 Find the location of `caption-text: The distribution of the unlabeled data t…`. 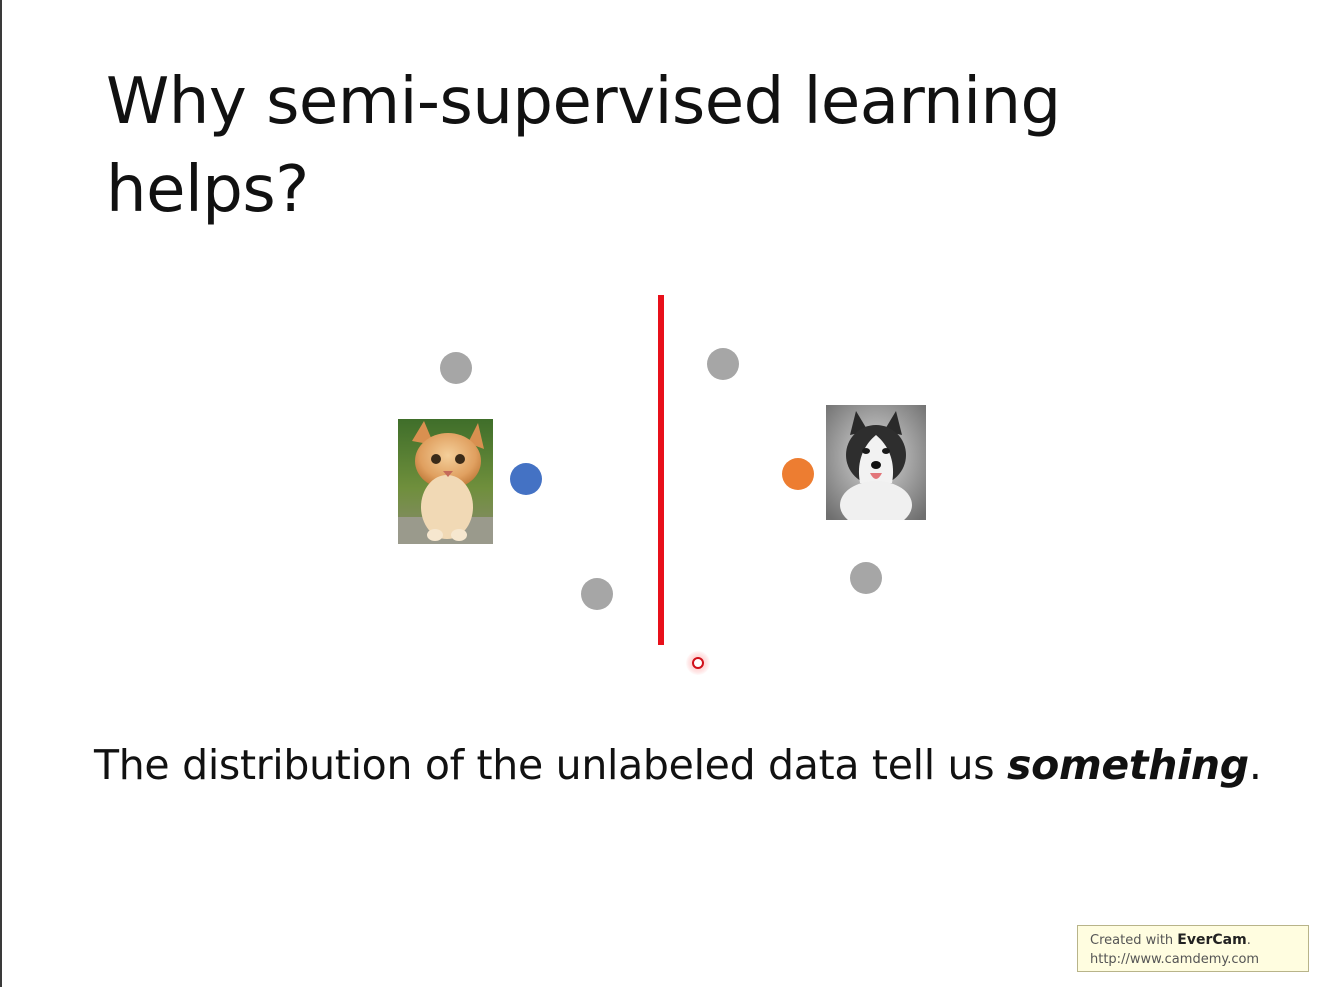

caption-text: The distribution of the unlabeled data t… is located at coordinates (551, 765).